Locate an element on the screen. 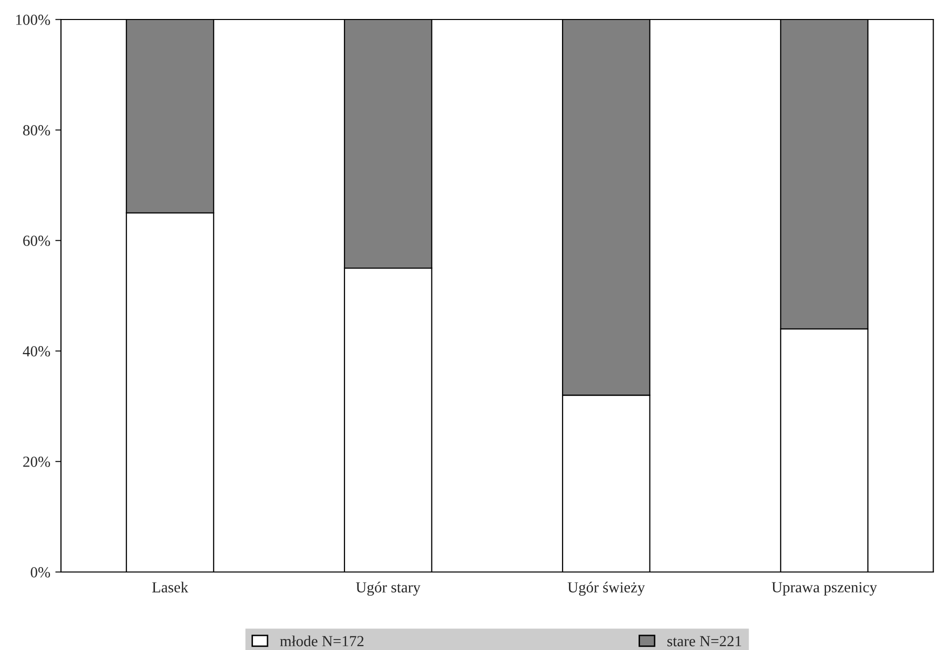  y-tick-label: 20% is located at coordinates (36, 461).